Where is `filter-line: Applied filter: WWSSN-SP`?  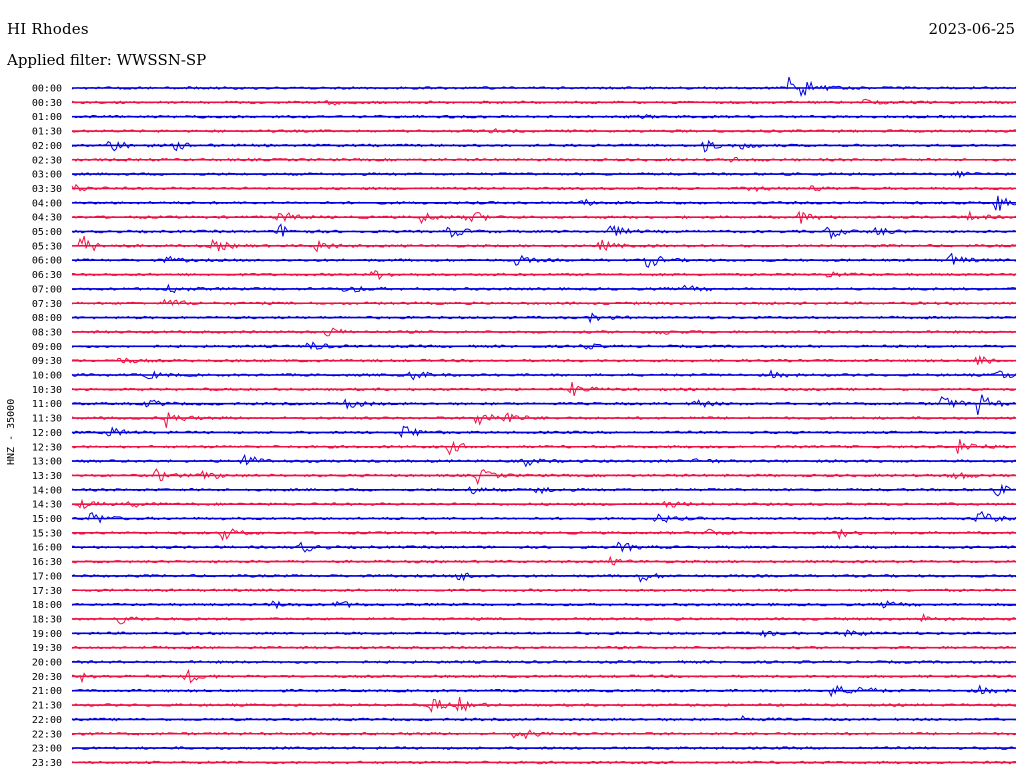
filter-line: Applied filter: WWSSN-SP is located at coordinates (106, 60).